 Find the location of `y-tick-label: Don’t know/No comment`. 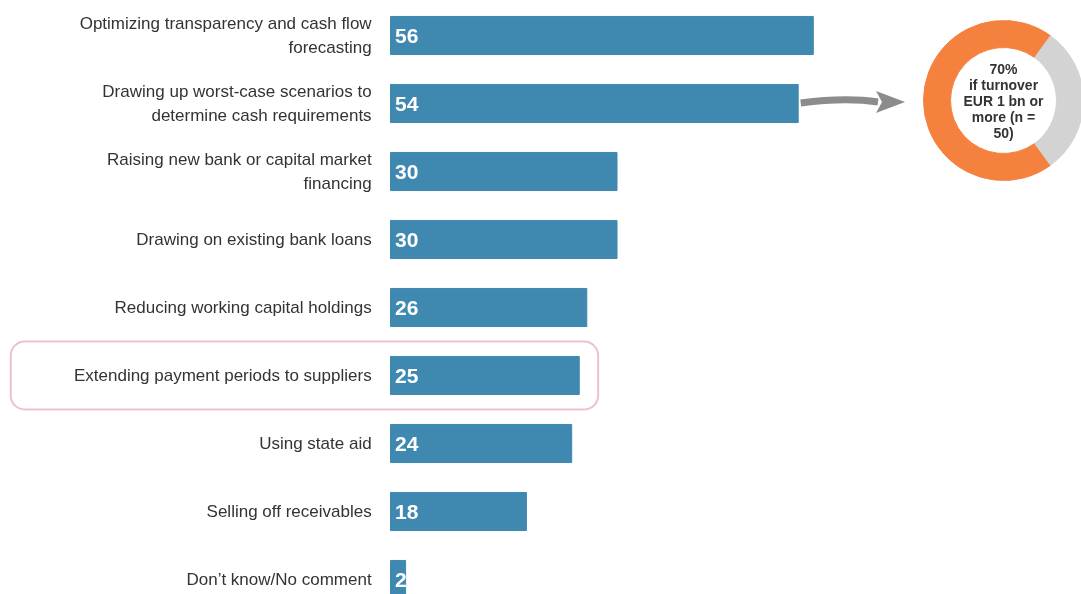

y-tick-label: Don’t know/No comment is located at coordinates (279, 579).